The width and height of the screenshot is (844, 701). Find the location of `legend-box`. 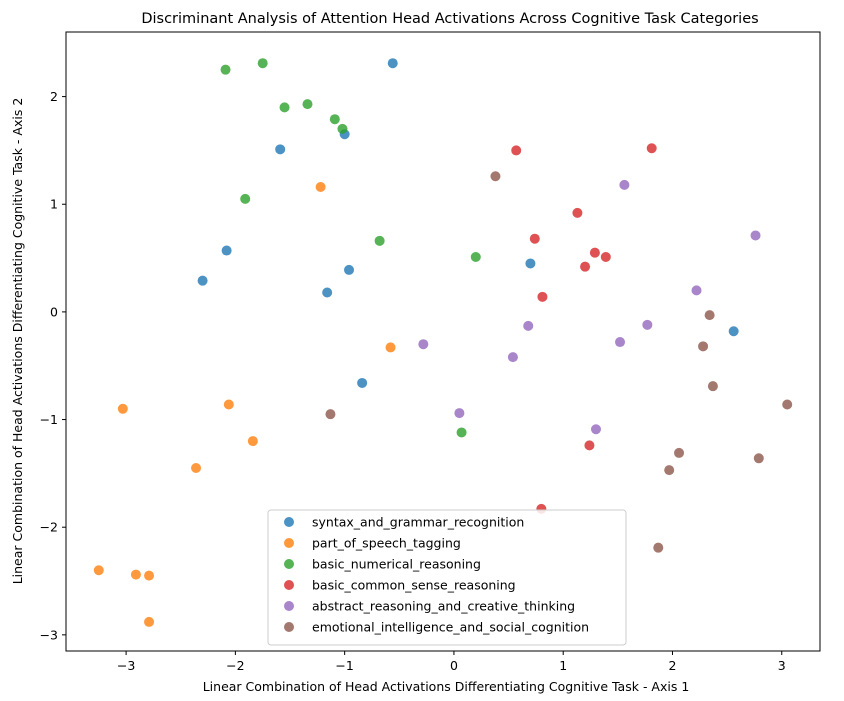

legend-box is located at coordinates (447, 577).